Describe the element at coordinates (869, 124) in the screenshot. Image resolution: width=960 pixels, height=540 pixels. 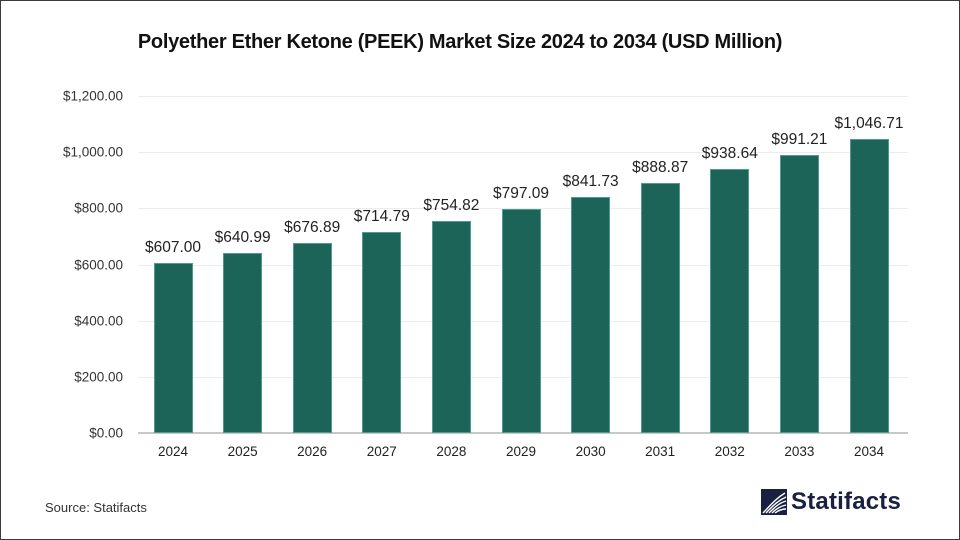
I see `bar-value-label: $1,046.71` at that location.